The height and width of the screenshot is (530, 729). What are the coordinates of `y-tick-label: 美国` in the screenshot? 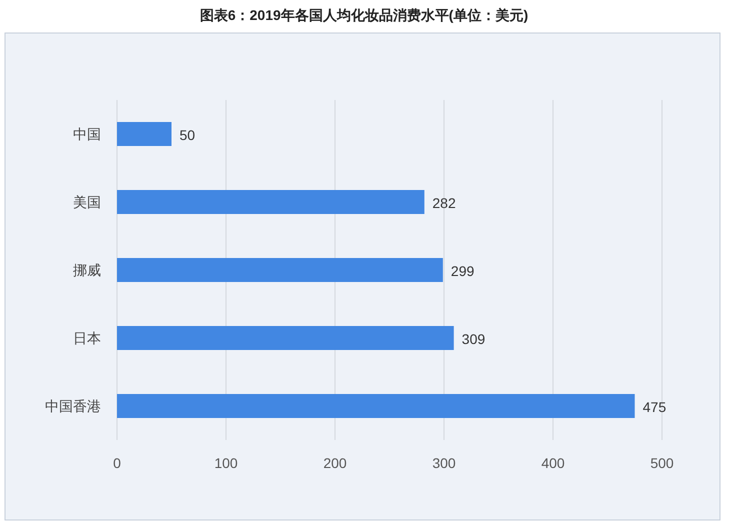 It's located at (87, 202).